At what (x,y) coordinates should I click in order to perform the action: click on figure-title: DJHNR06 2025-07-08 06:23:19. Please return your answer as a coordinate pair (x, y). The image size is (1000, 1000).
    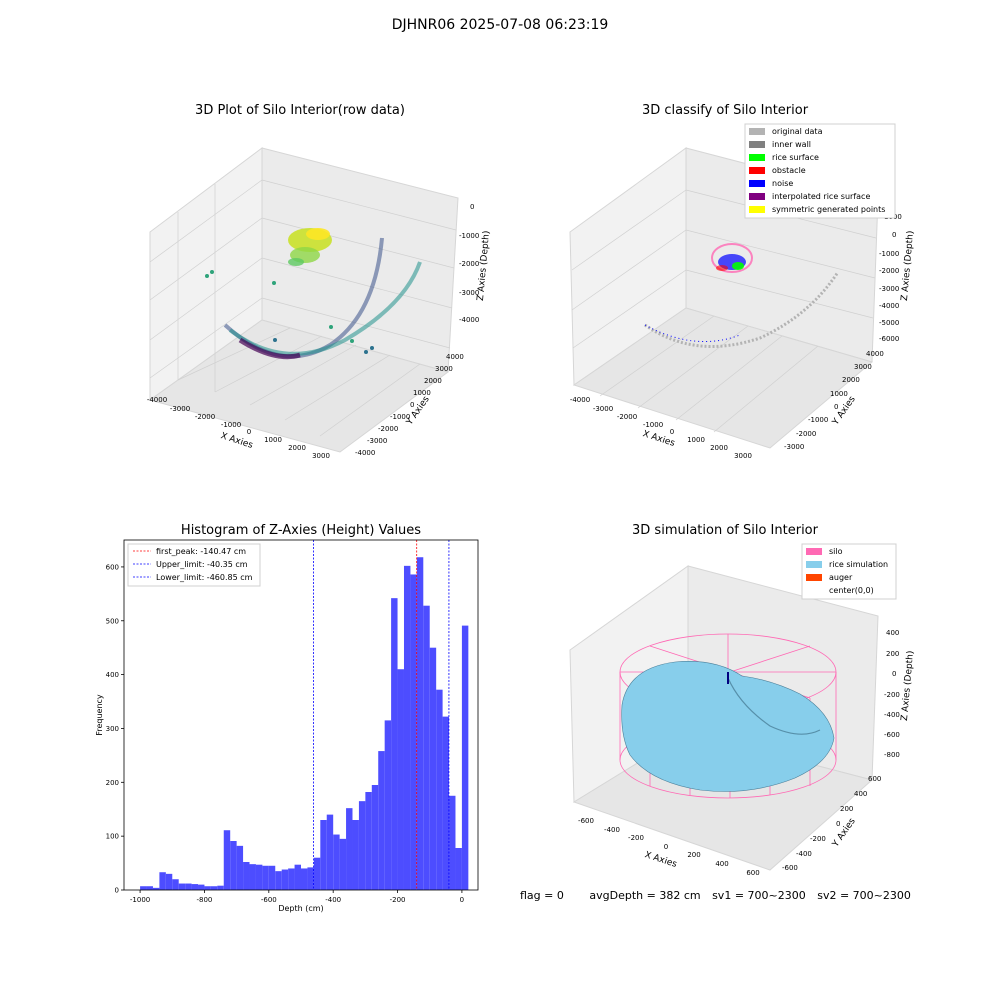
    Looking at the image, I should click on (500, 25).